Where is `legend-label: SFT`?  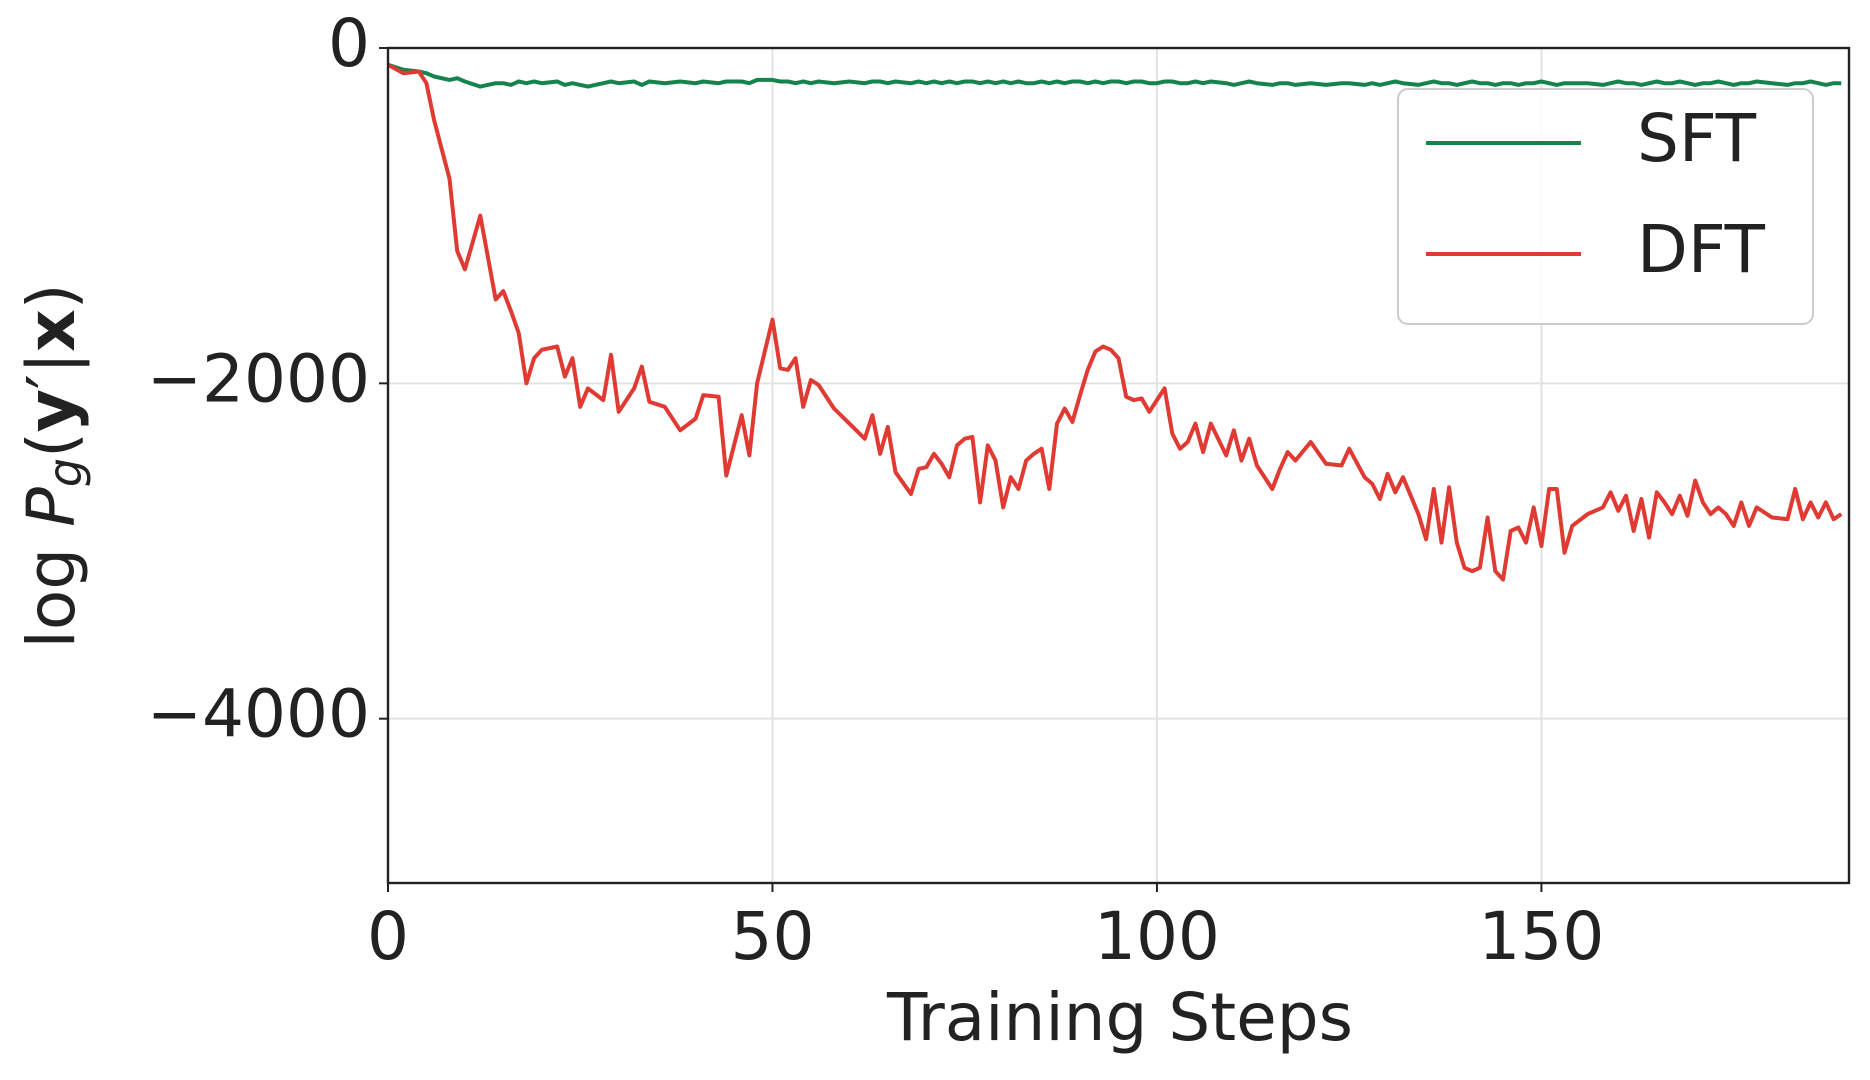 legend-label: SFT is located at coordinates (1697, 138).